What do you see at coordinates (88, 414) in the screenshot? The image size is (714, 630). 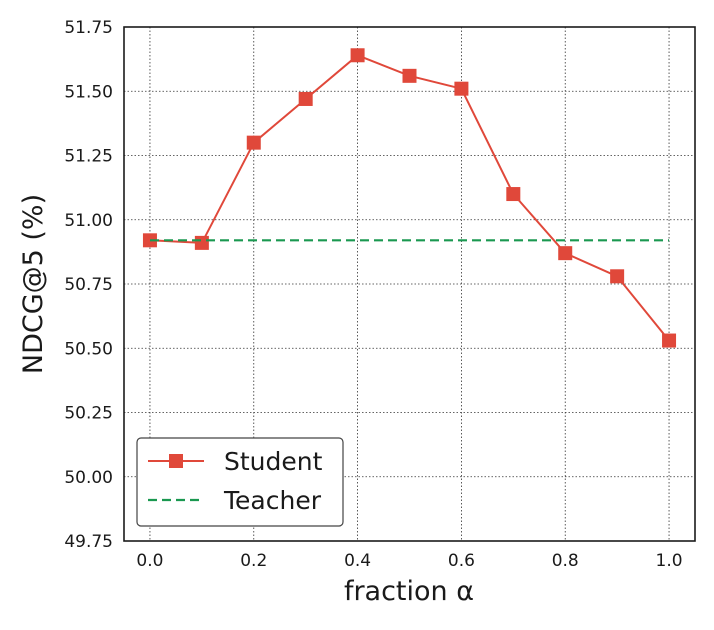 I see `y-tick-label: 50.25` at bounding box center [88, 414].